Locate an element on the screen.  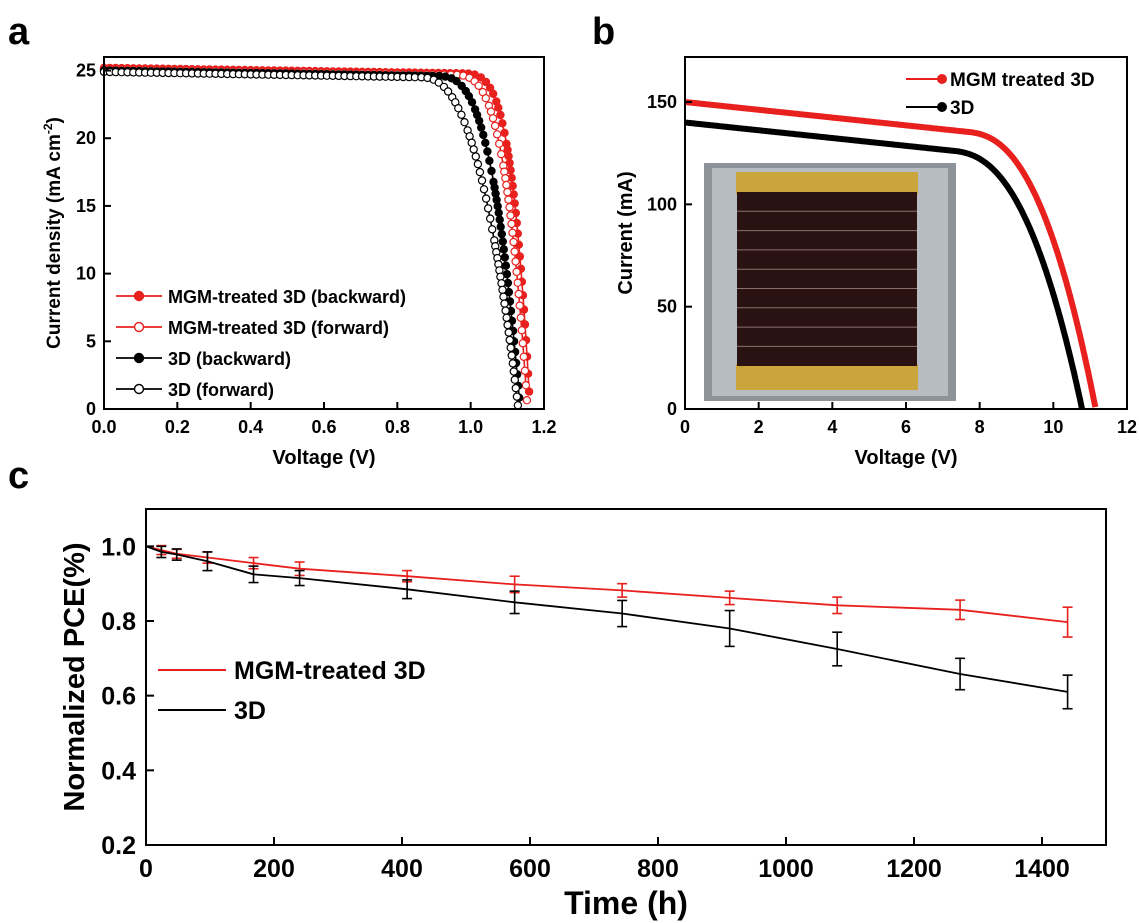
panel-label-b: b is located at coordinates (603, 32).